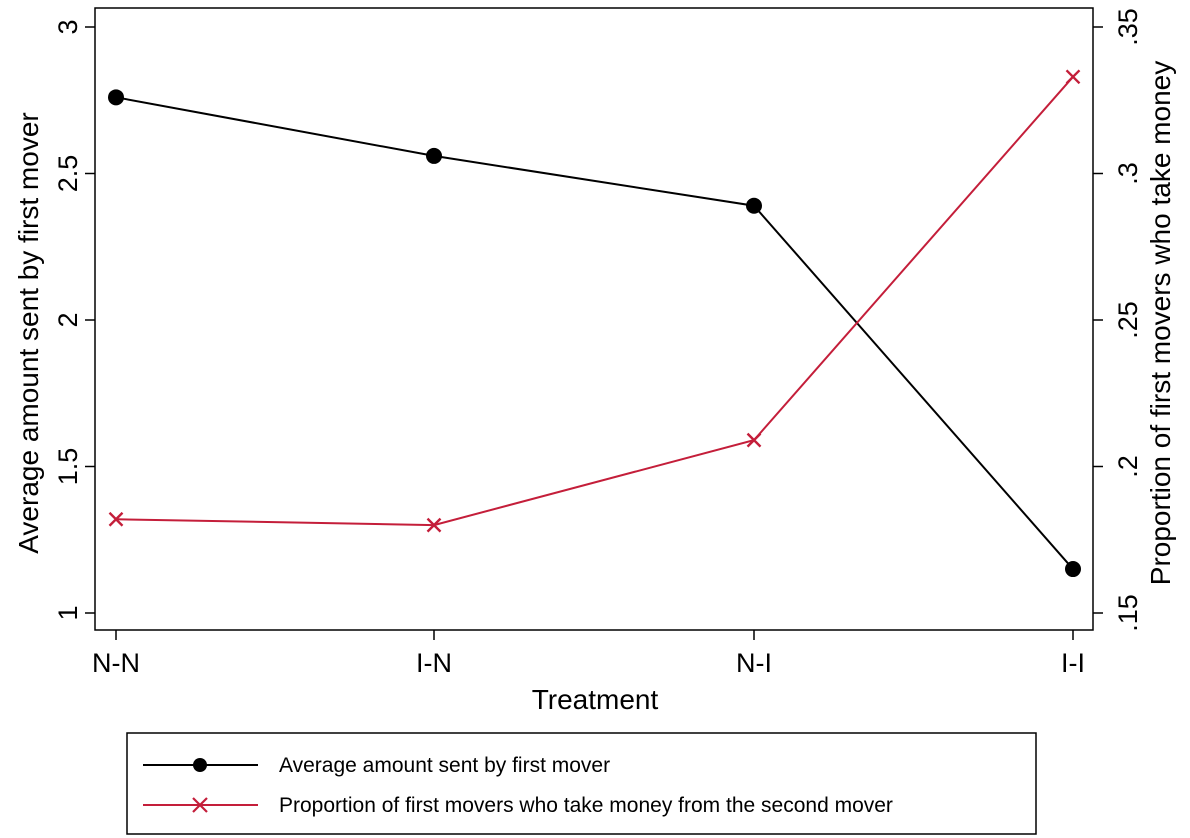 The height and width of the screenshot is (838, 1190). What do you see at coordinates (595, 699) in the screenshot?
I see `x-axis-title: Treatment` at bounding box center [595, 699].